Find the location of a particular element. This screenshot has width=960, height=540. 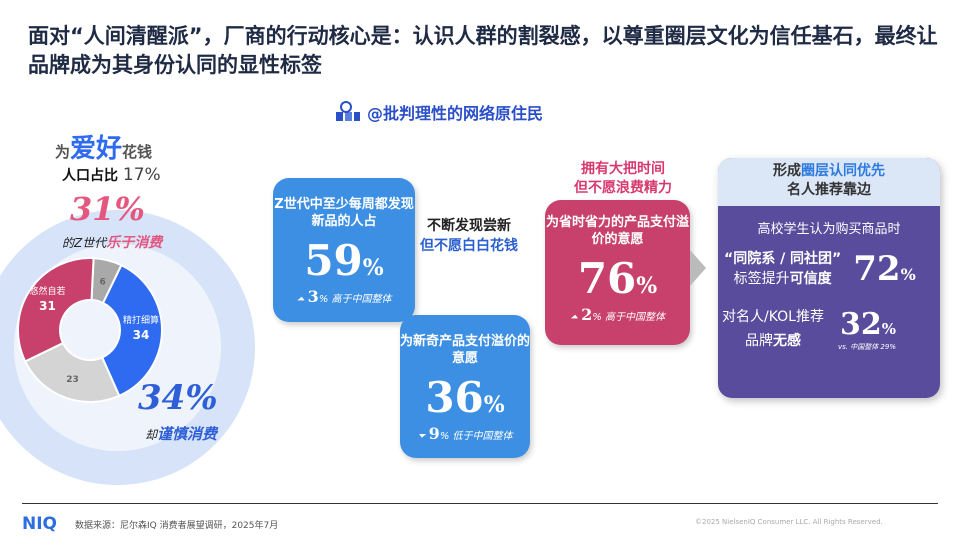

stat-card-novel-premium: 为新奇产品支付溢价的意愿 36% ⏷ 9% 低于中国整体 is located at coordinates (465, 386).